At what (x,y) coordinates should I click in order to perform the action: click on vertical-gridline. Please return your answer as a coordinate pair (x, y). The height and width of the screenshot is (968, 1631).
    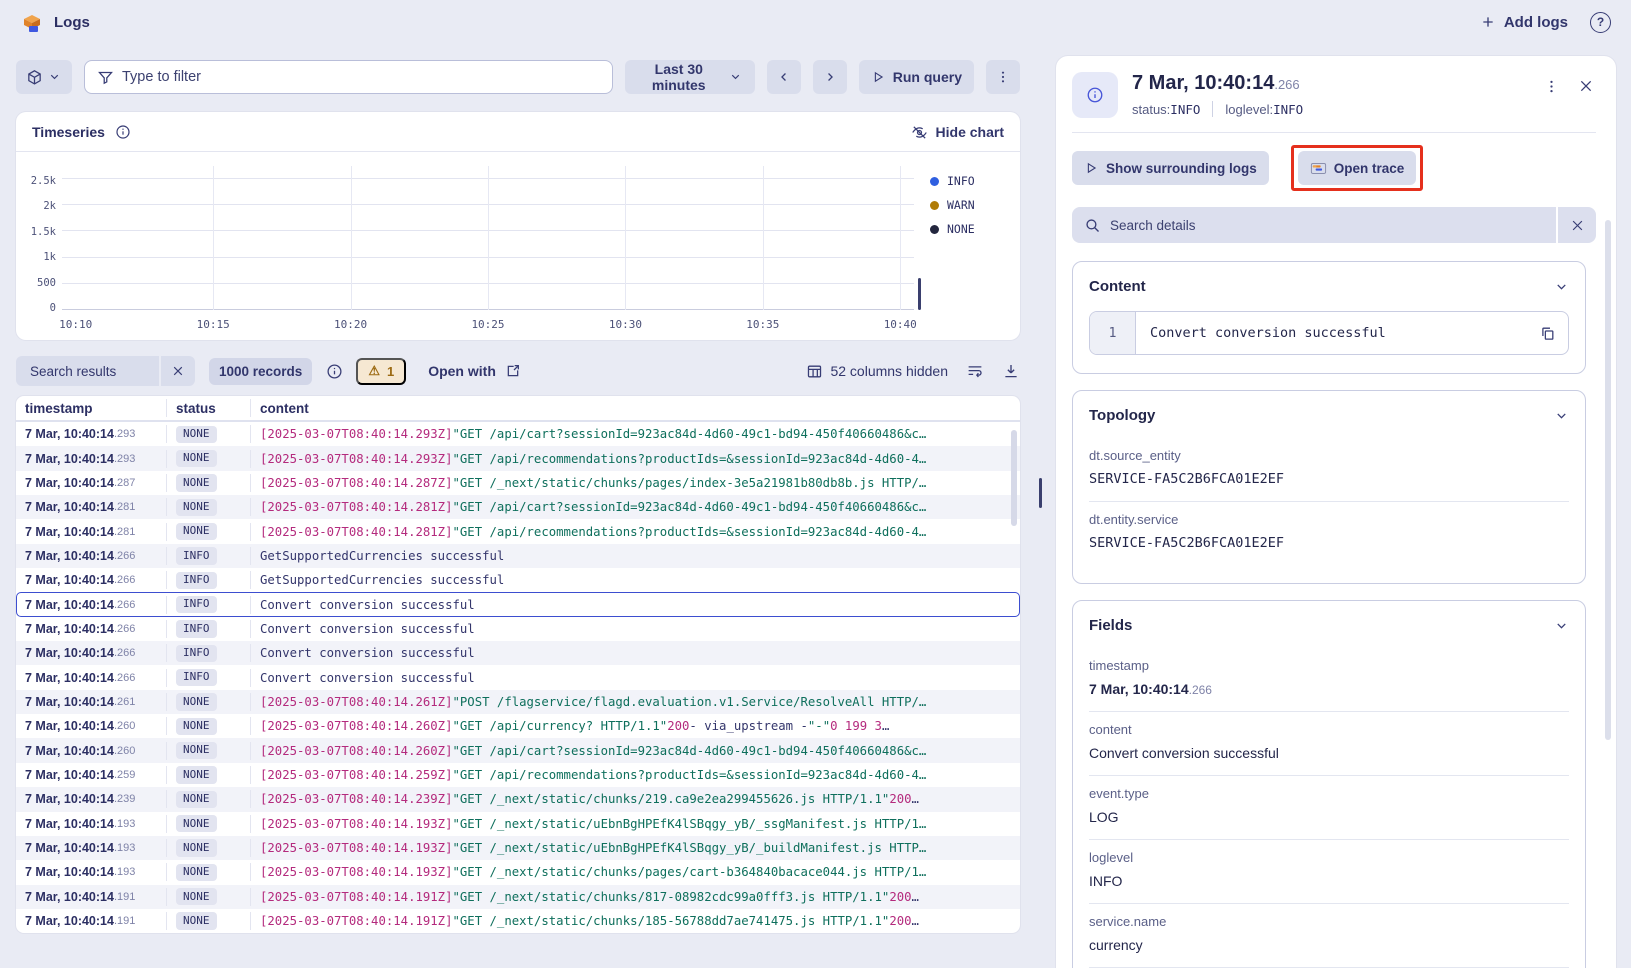
    Looking at the image, I should click on (488, 238).